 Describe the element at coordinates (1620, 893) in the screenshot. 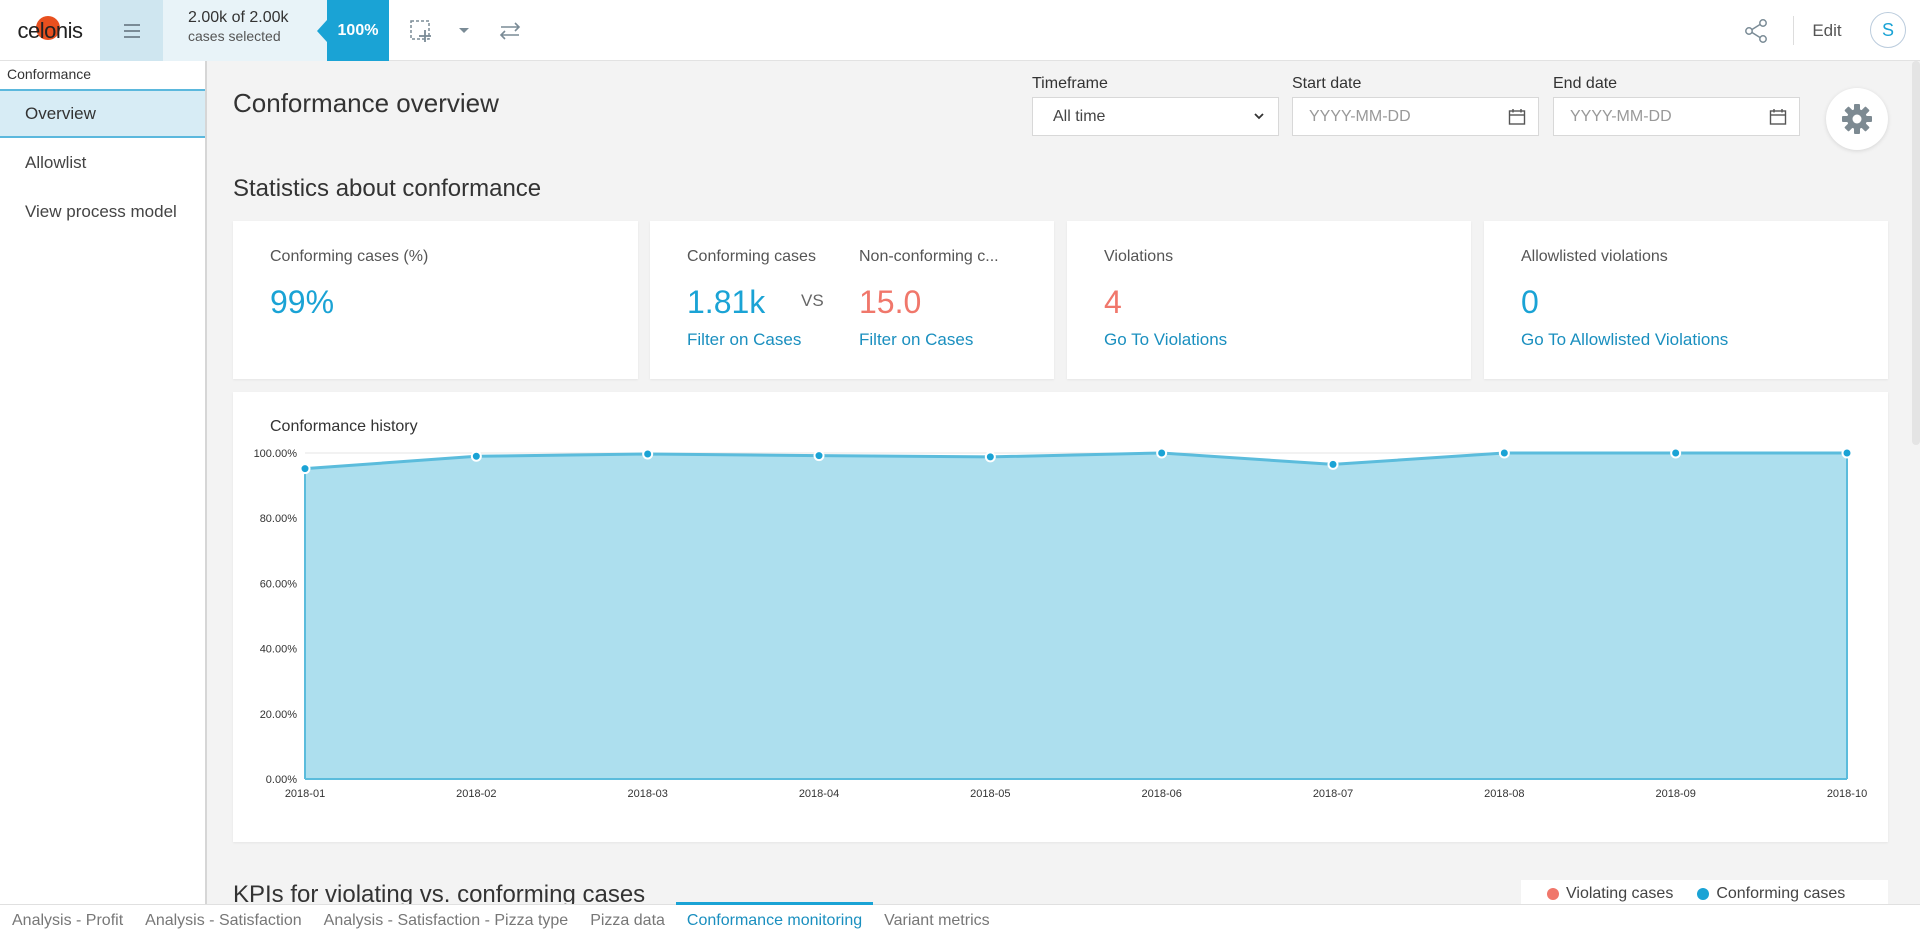

I see `legend-label: Violating cases` at that location.